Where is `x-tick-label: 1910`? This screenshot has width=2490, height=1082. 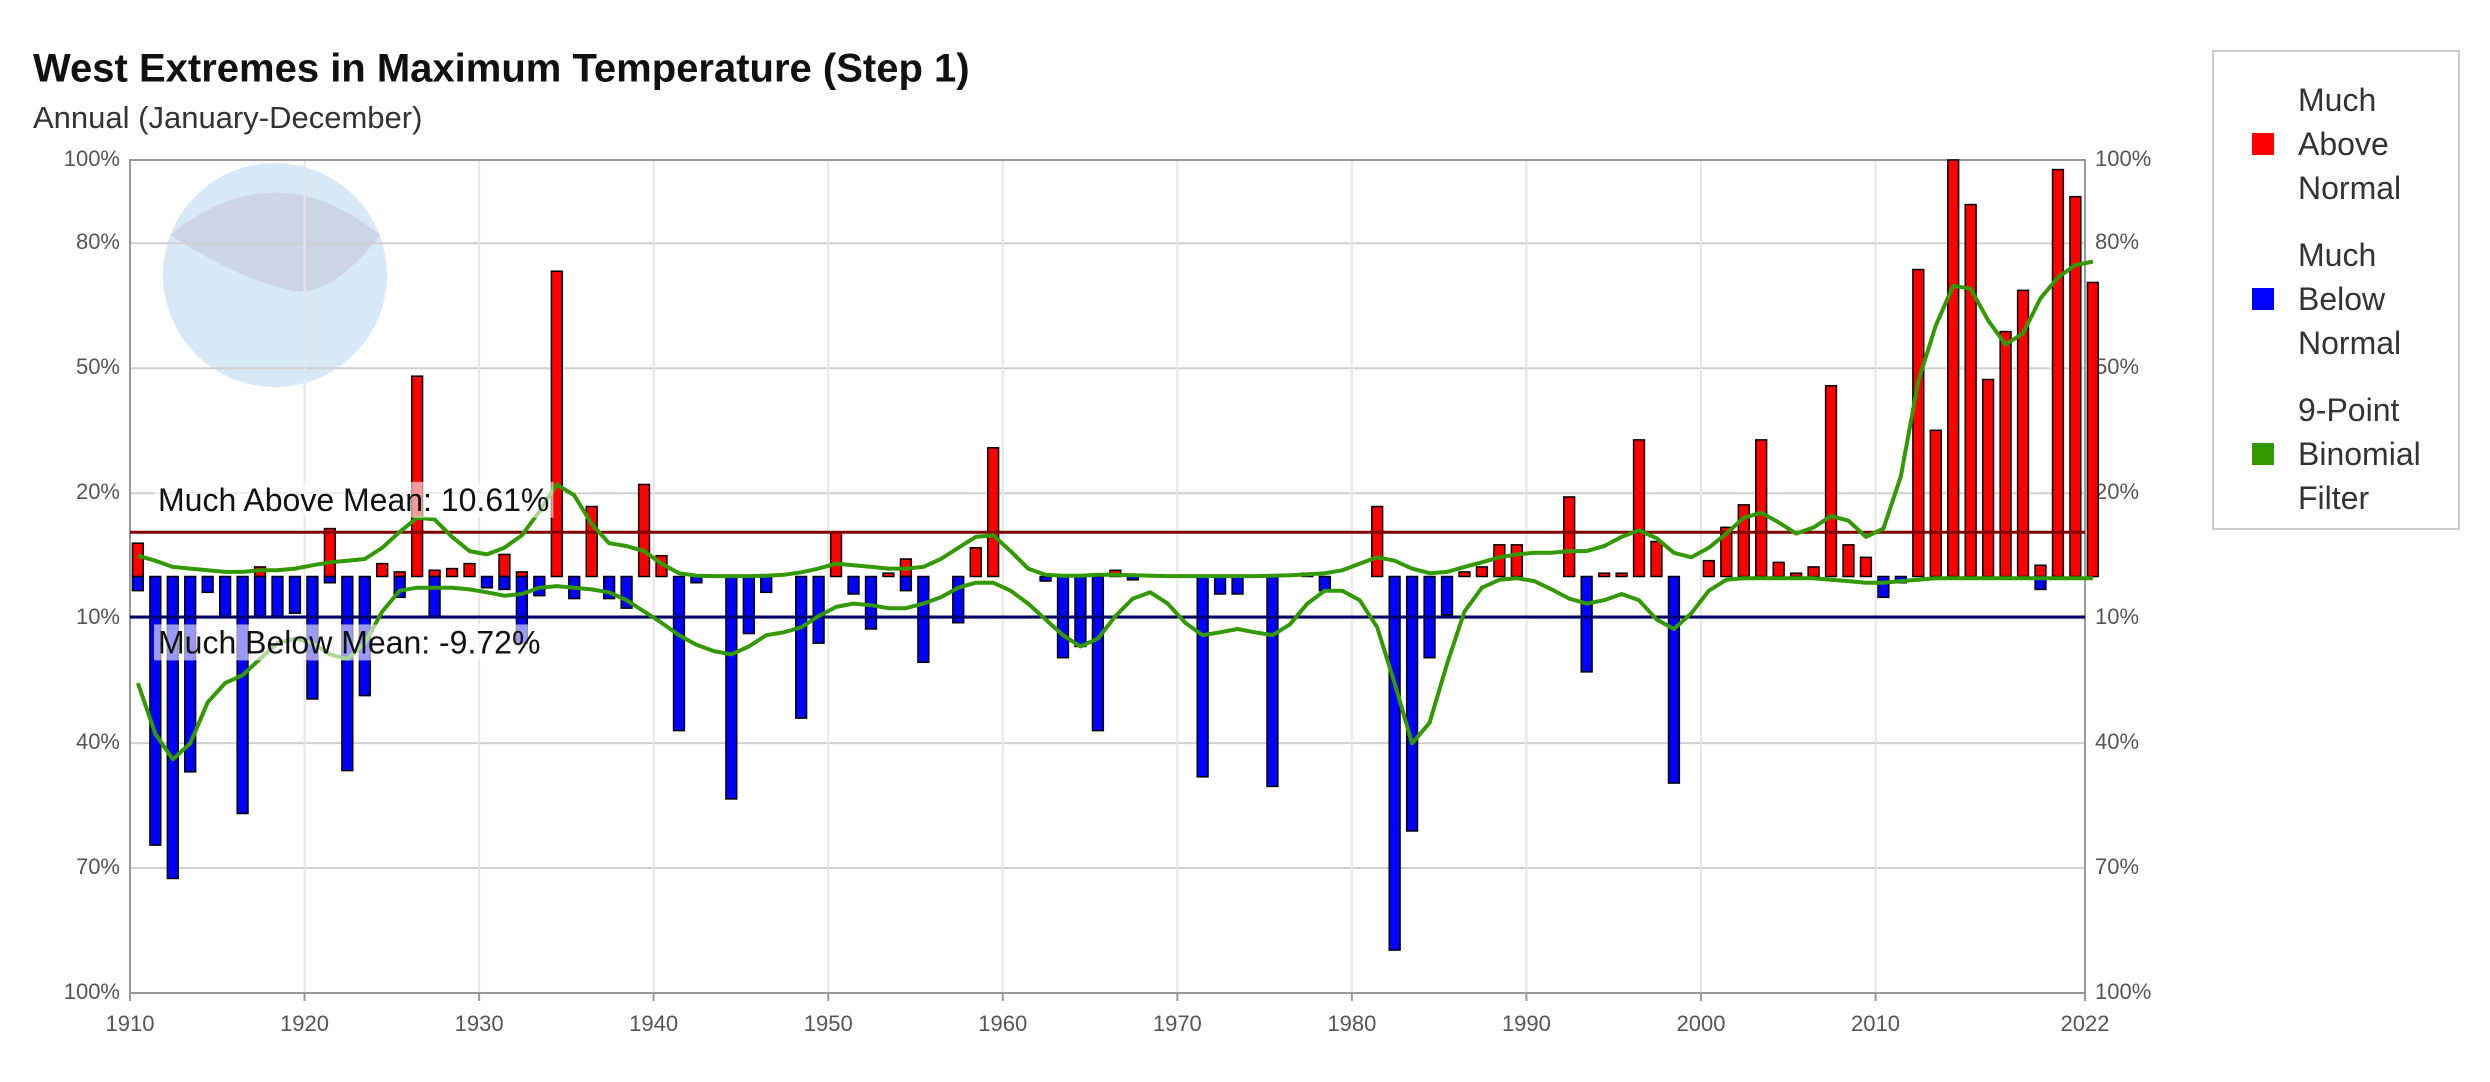 x-tick-label: 1910 is located at coordinates (130, 1023).